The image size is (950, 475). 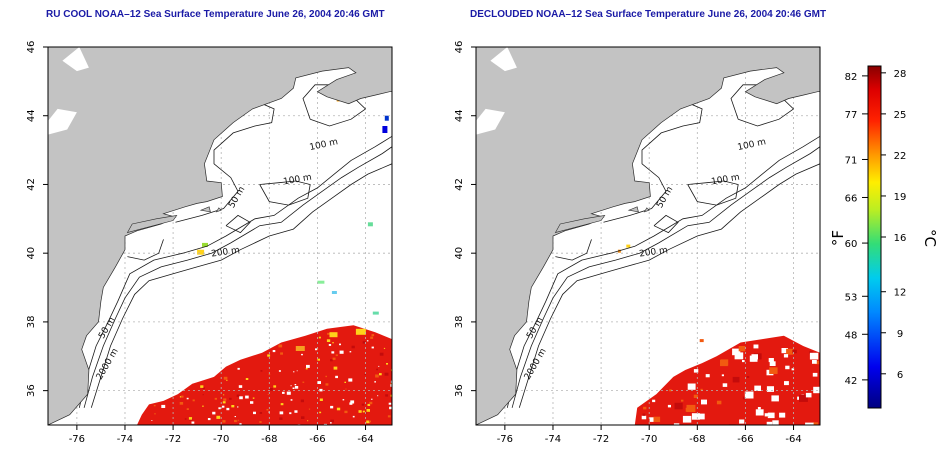 I want to click on x-tick-label: -76, so click(x=77, y=439).